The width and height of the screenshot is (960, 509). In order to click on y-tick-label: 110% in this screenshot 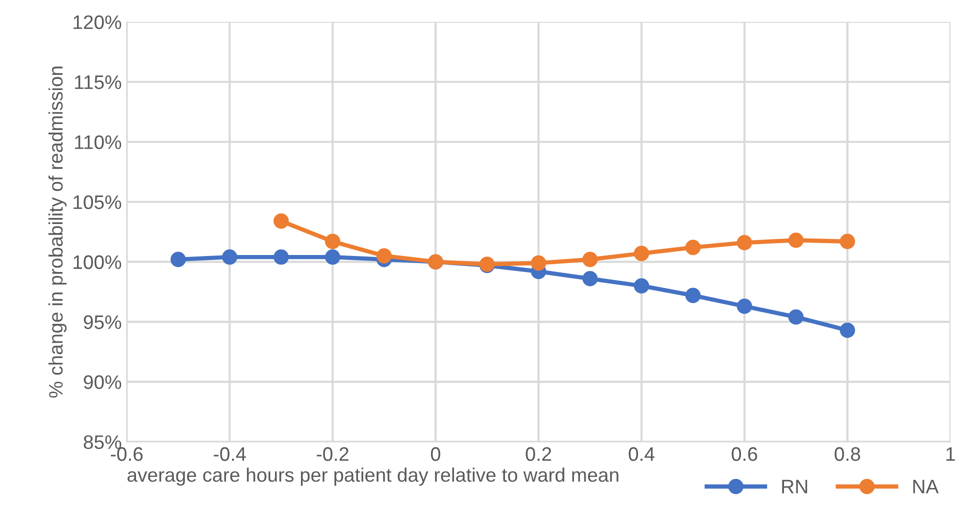, I will do `click(98, 142)`.